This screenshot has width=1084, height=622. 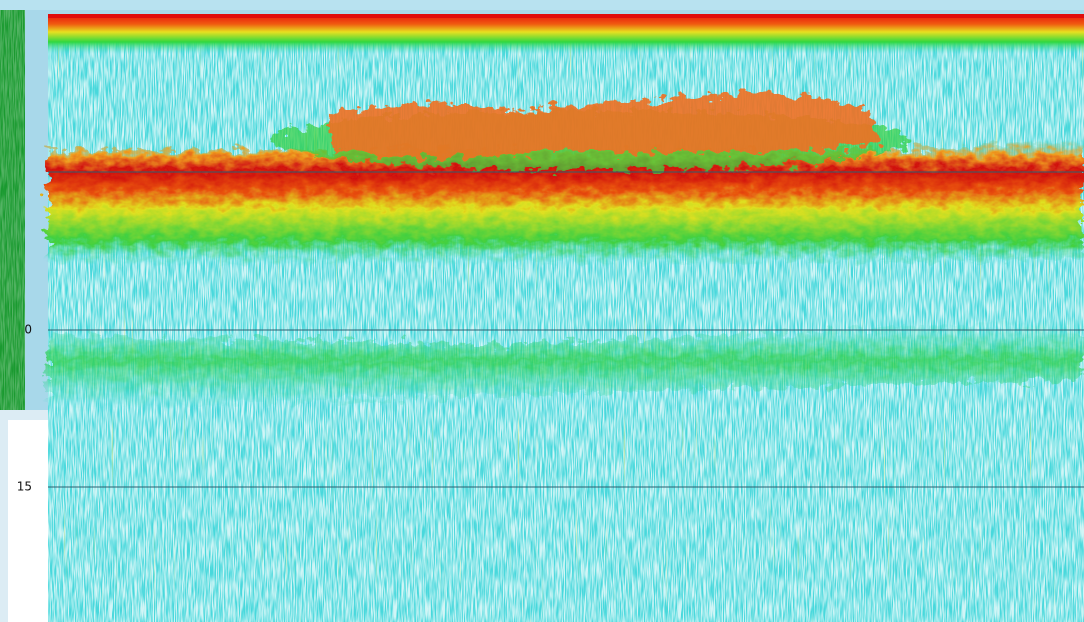 I want to click on surface-band, so click(x=566, y=34).